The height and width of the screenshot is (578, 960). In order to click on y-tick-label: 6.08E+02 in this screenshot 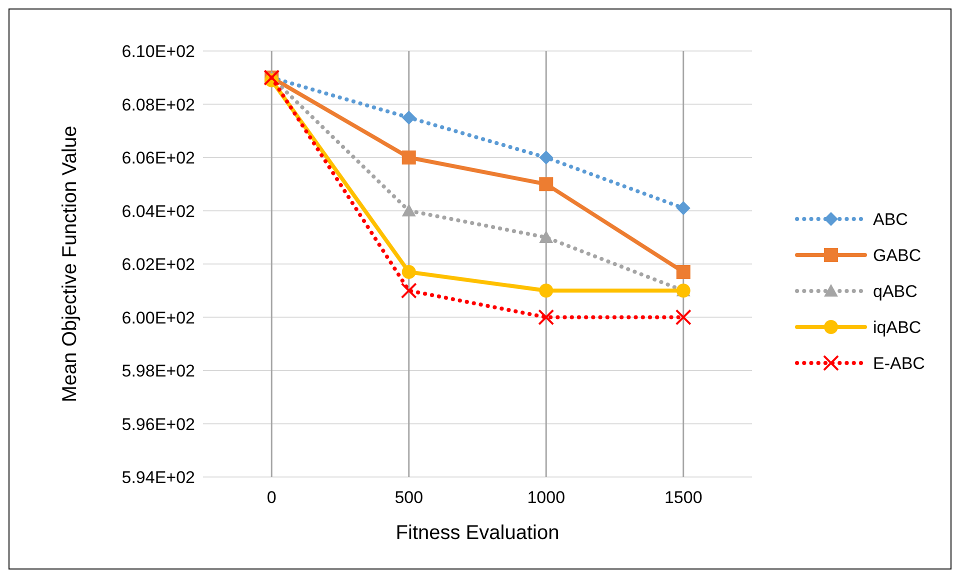, I will do `click(158, 104)`.